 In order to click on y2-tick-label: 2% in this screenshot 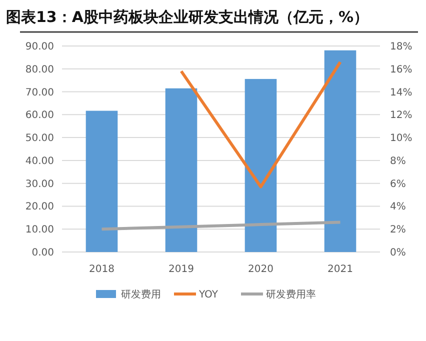, I will do `click(398, 230)`.